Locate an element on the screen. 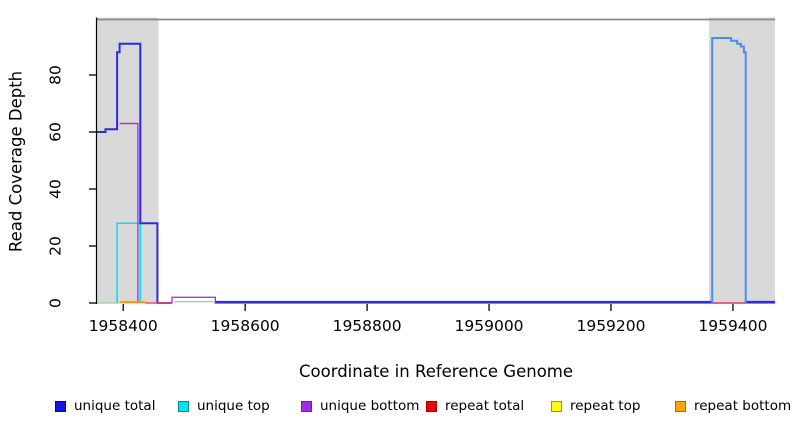 This screenshot has width=792, height=432. legend-item-unique-bottom: unique bottom is located at coordinates (360, 406).